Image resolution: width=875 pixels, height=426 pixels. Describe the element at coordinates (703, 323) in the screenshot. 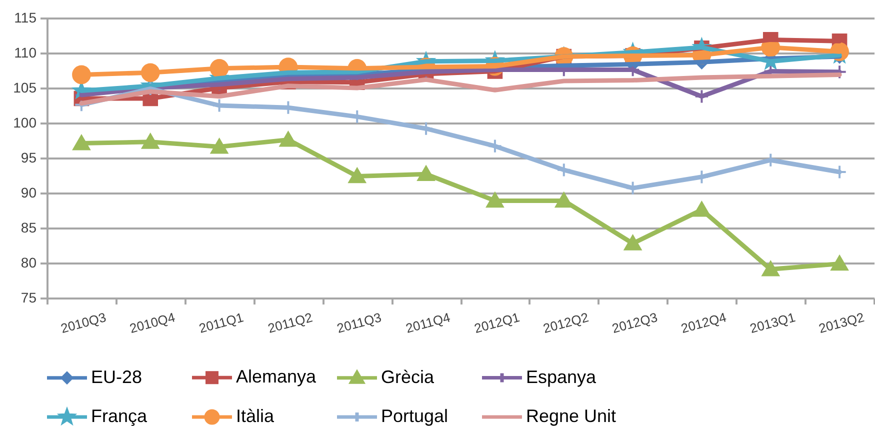

I see `x-tick-label: 2012Q4` at that location.